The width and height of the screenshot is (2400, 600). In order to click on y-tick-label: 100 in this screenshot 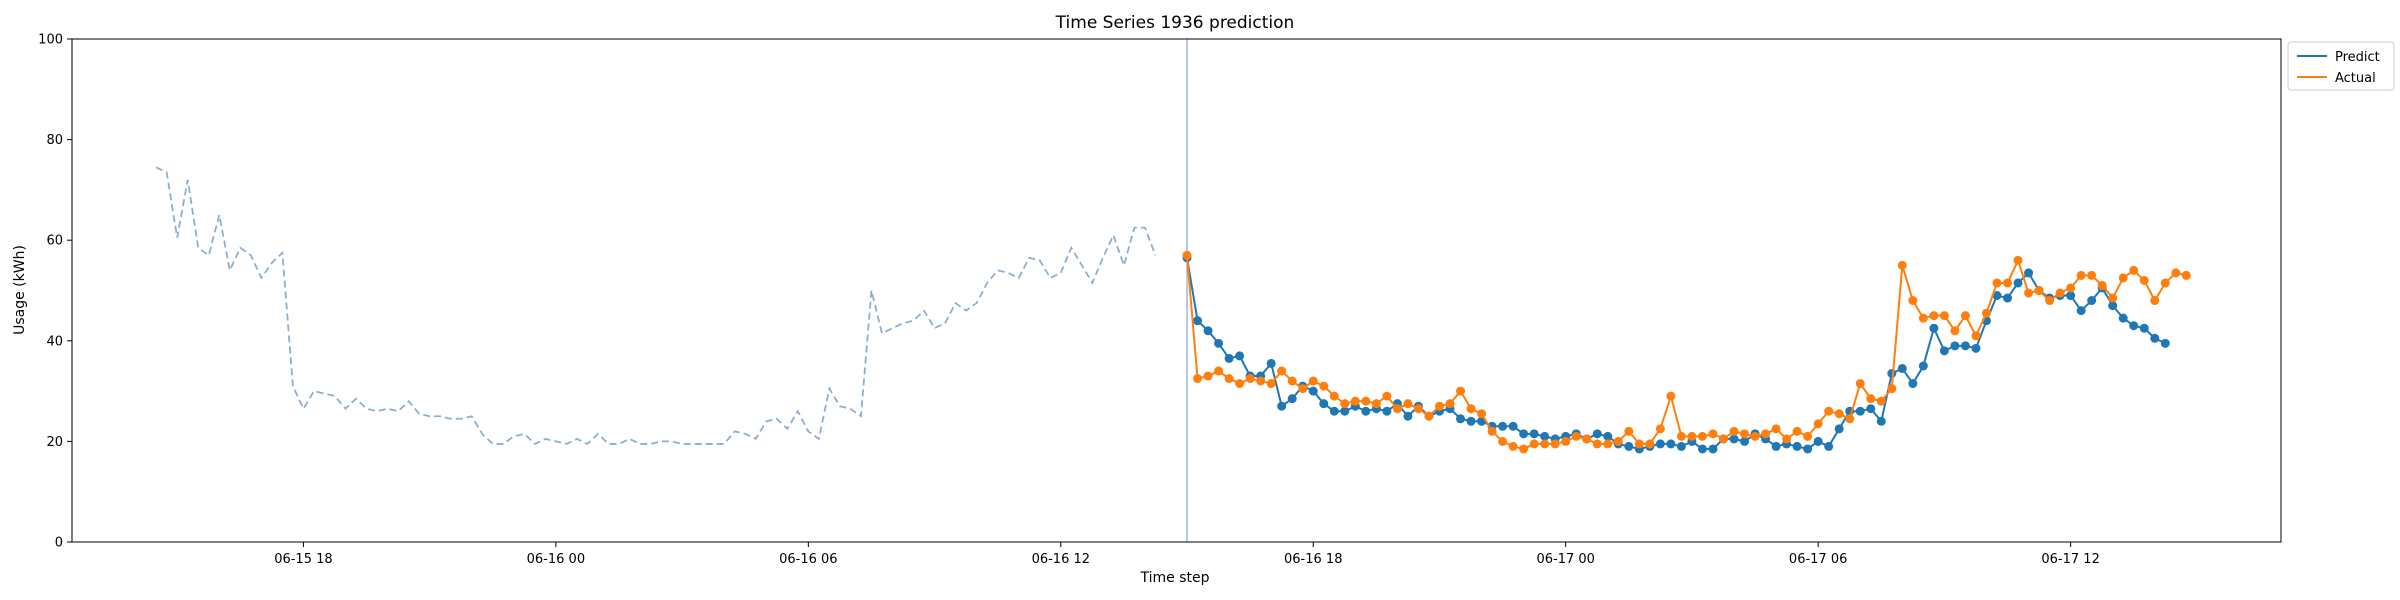, I will do `click(50, 40)`.